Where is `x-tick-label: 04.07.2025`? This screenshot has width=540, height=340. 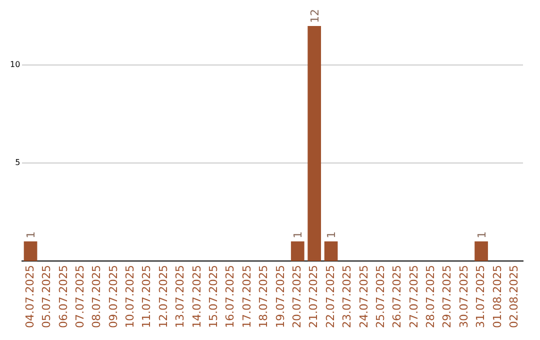
x-tick-label: 04.07.2025 is located at coordinates (29, 296).